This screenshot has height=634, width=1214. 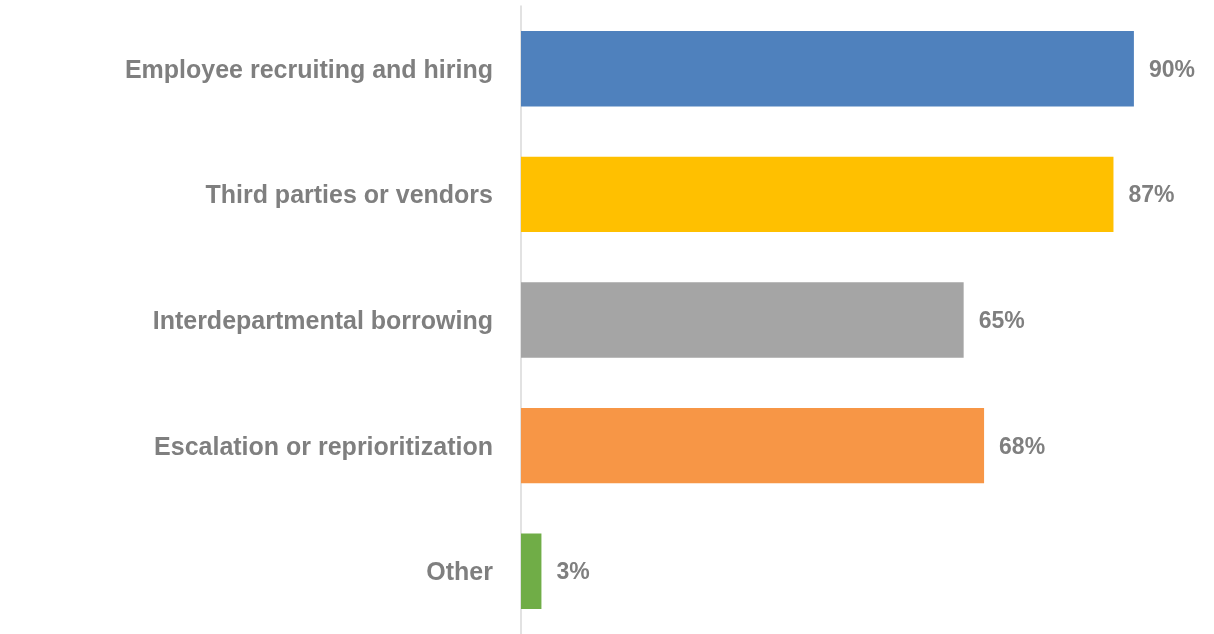 I want to click on data-label: 87%, so click(x=1151, y=194).